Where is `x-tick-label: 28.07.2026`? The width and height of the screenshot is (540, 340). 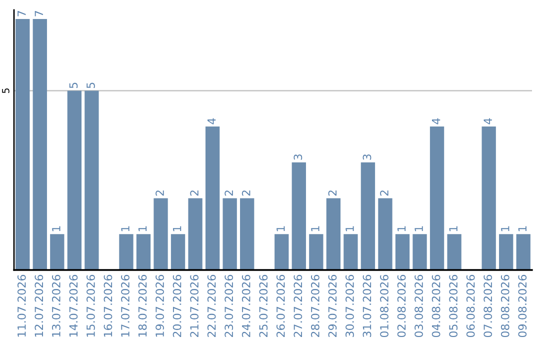
x-tick-label: 28.07.2026 is located at coordinates (315, 305).